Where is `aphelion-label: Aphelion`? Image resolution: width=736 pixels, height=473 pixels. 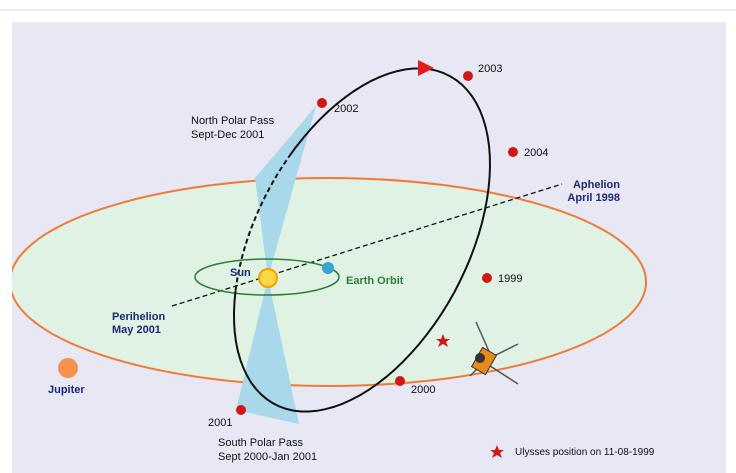 aphelion-label: Aphelion is located at coordinates (596, 185).